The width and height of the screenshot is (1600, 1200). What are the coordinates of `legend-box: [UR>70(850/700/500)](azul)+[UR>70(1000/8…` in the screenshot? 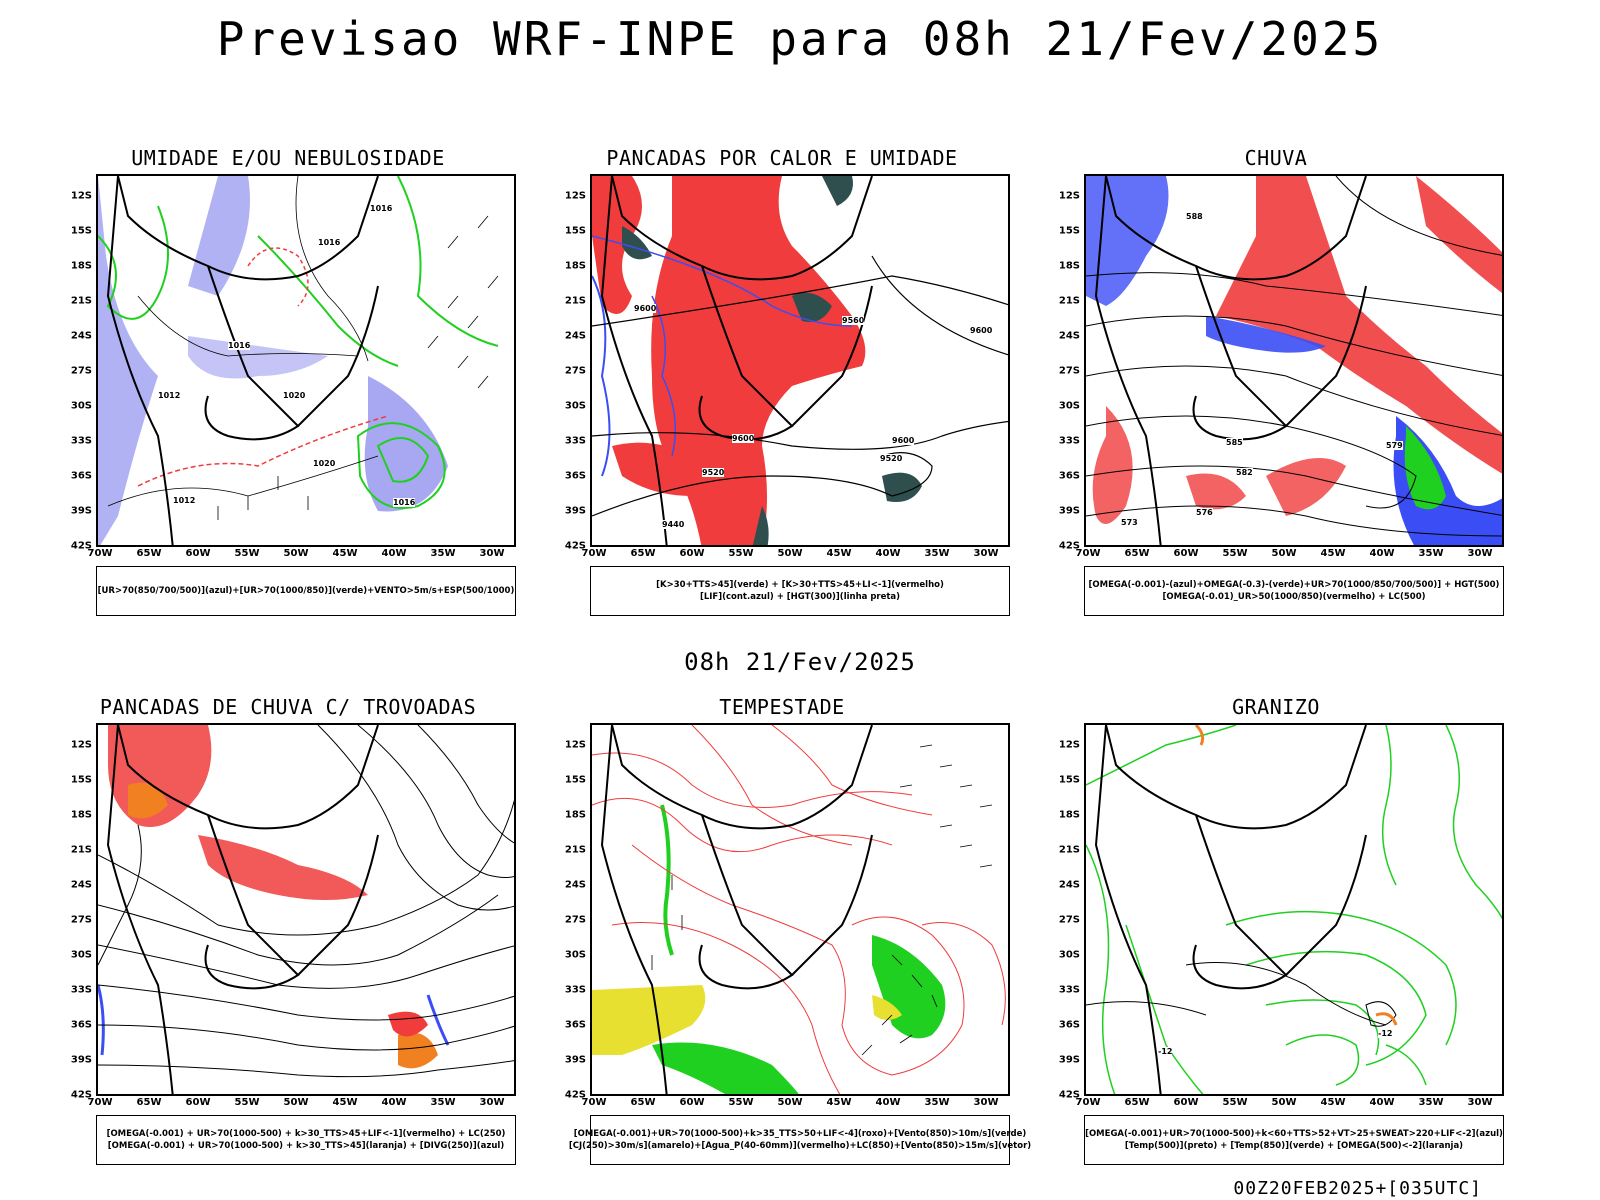 It's located at (306, 591).